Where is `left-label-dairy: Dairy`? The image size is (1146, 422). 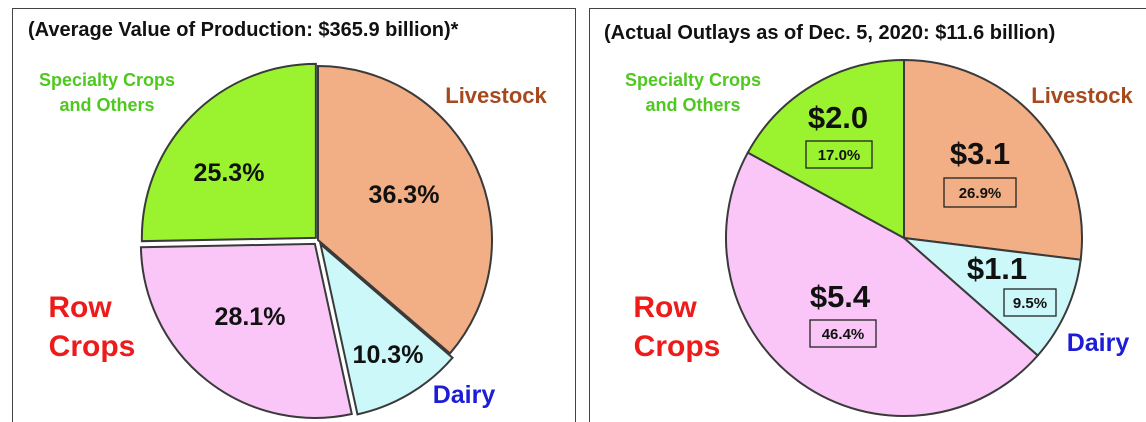
left-label-dairy: Dairy is located at coordinates (464, 395).